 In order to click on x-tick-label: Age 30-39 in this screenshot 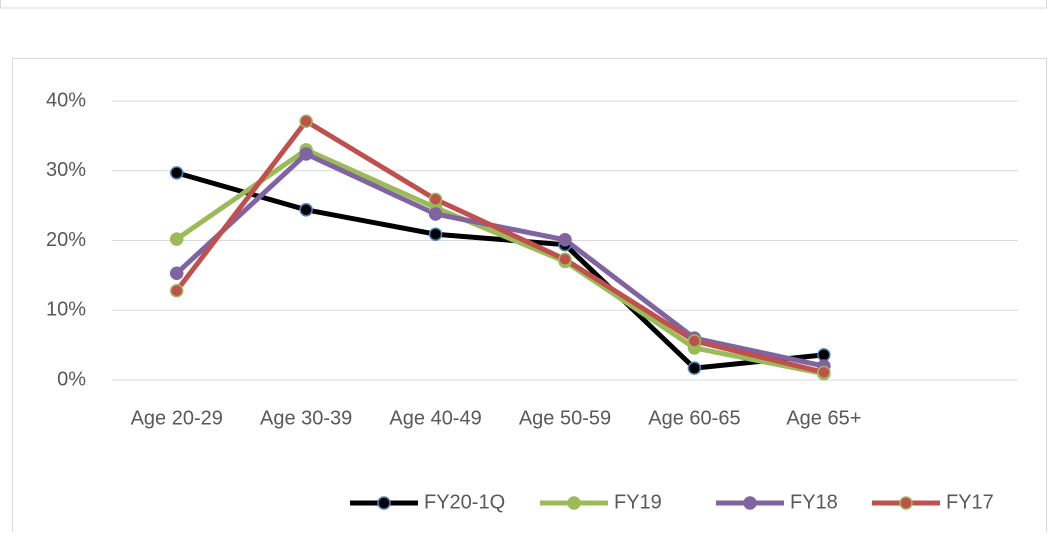, I will do `click(306, 418)`.